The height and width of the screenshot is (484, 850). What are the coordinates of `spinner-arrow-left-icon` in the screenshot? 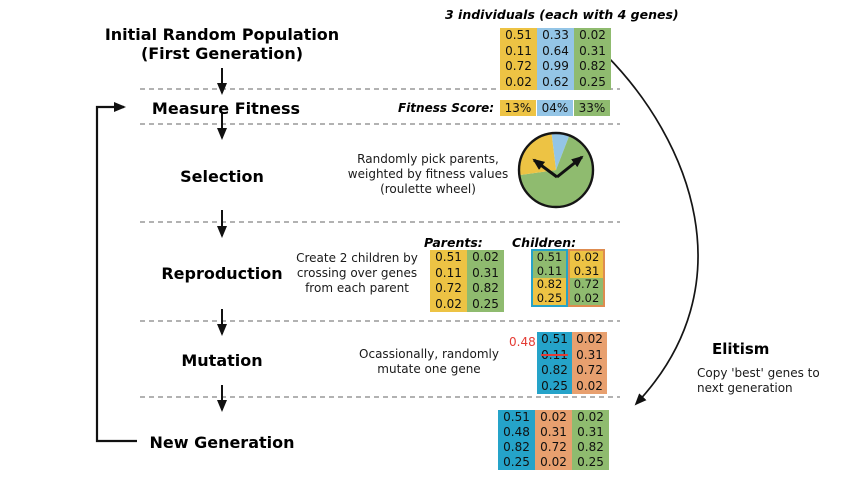 It's located at (545, 168).